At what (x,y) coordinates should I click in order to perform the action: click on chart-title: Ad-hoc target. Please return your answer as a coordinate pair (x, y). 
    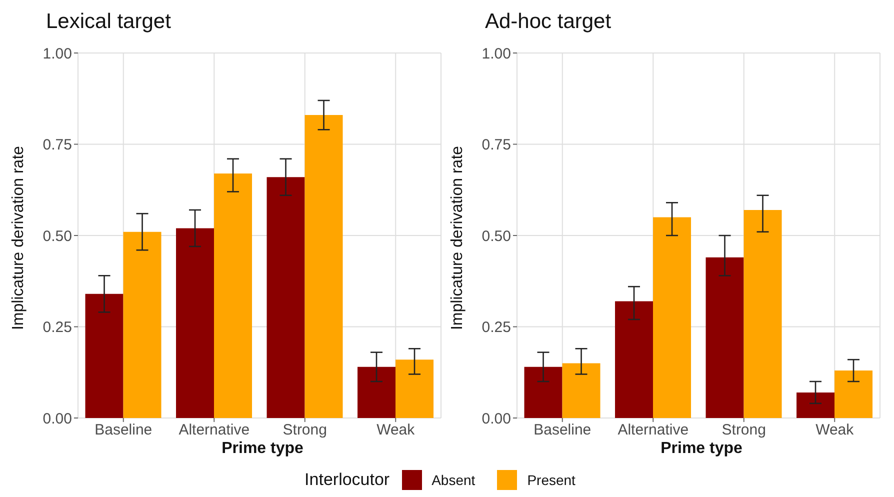
    Looking at the image, I should click on (548, 22).